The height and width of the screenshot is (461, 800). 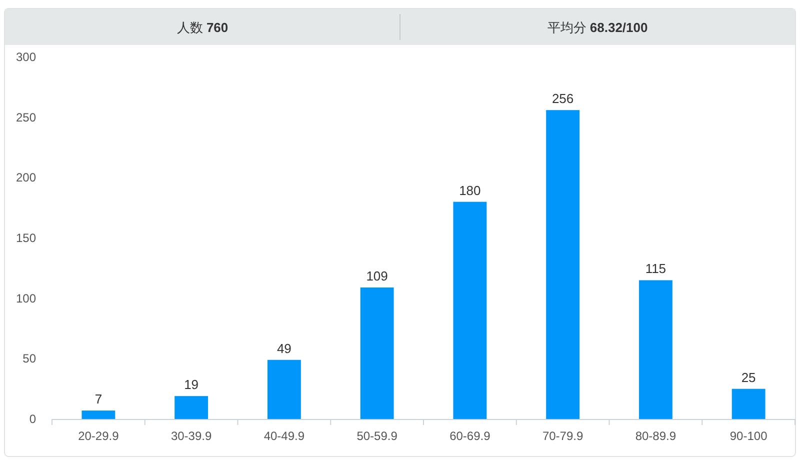 What do you see at coordinates (377, 436) in the screenshot?
I see `x-tick-label: 50-59.9` at bounding box center [377, 436].